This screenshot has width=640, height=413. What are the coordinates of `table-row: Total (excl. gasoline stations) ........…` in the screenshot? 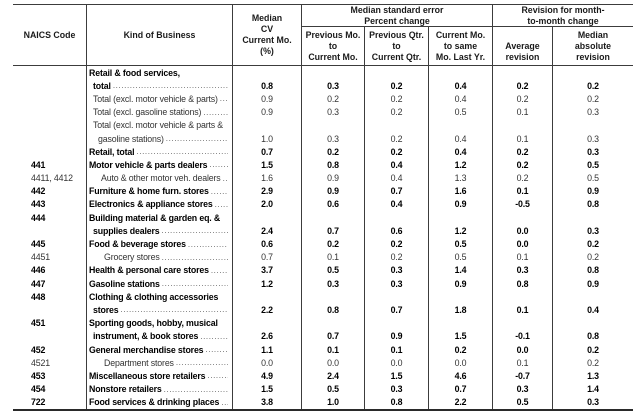 It's located at (323, 112).